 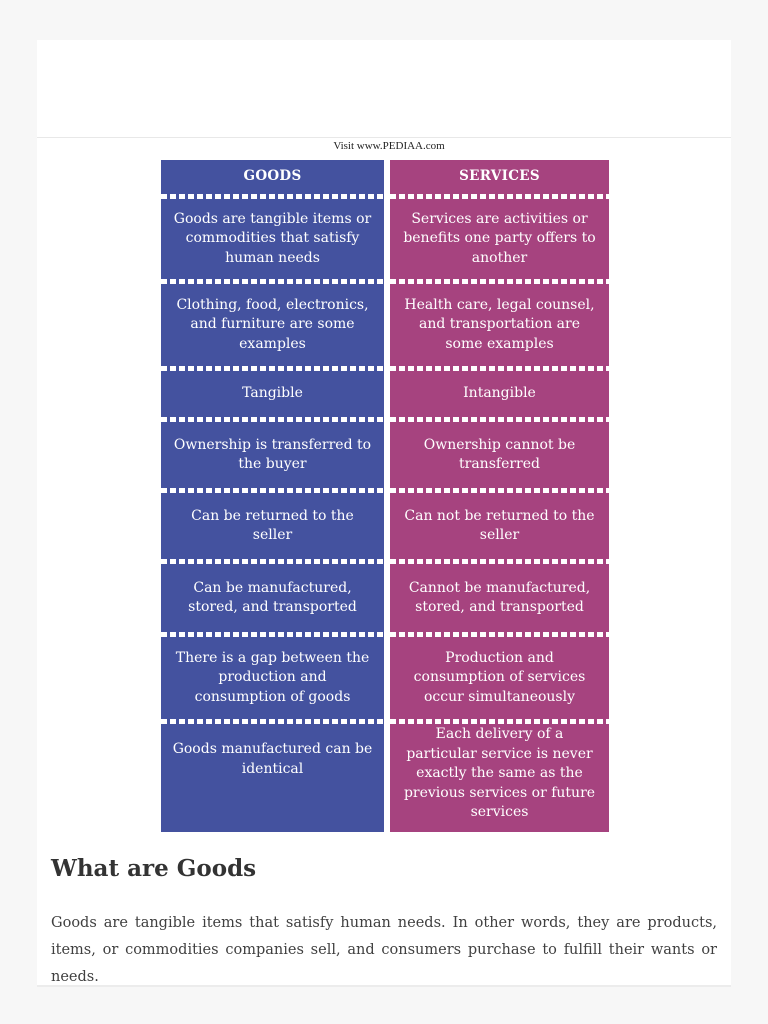 I want to click on services-cell-ownership: Ownership cannot be transferred, so click(x=499, y=454).